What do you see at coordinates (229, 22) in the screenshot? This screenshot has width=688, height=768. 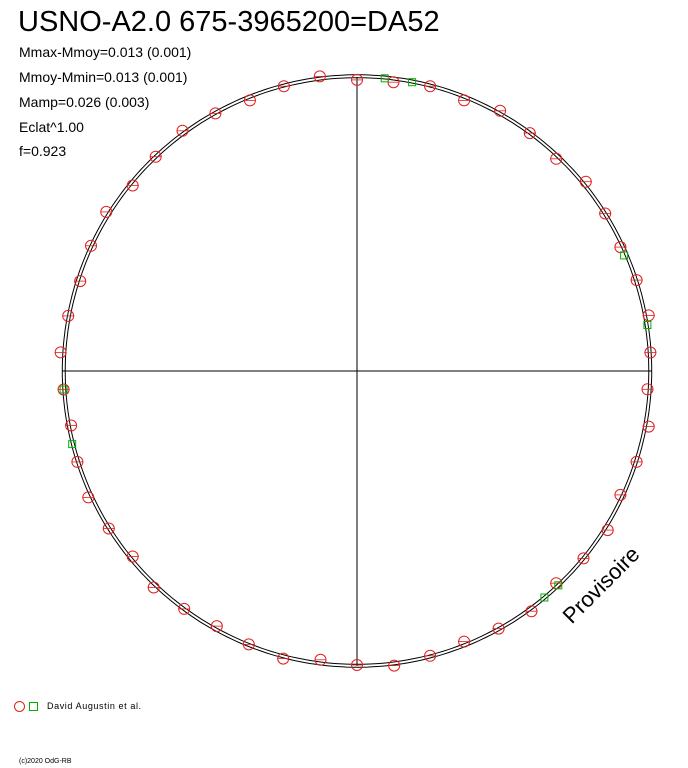 I see `chart-title: USNO-A2.0 675-3965200=DA52` at bounding box center [229, 22].